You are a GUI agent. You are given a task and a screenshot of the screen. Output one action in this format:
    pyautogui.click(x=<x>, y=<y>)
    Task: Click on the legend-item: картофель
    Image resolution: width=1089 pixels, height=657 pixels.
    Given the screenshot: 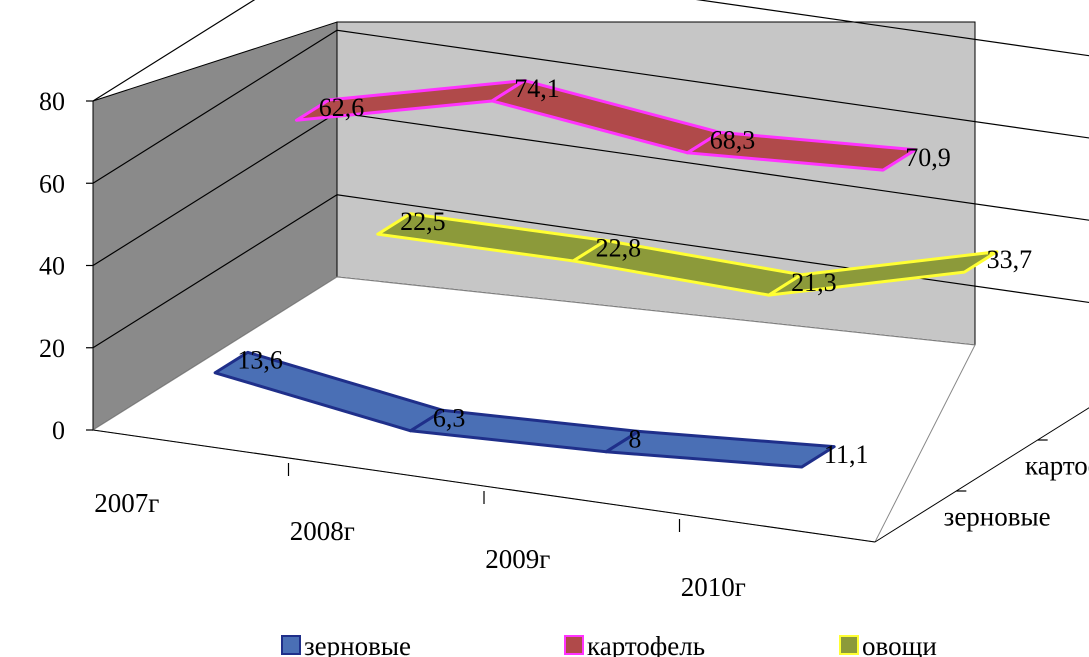 What is the action you would take?
    pyautogui.click(x=634, y=644)
    